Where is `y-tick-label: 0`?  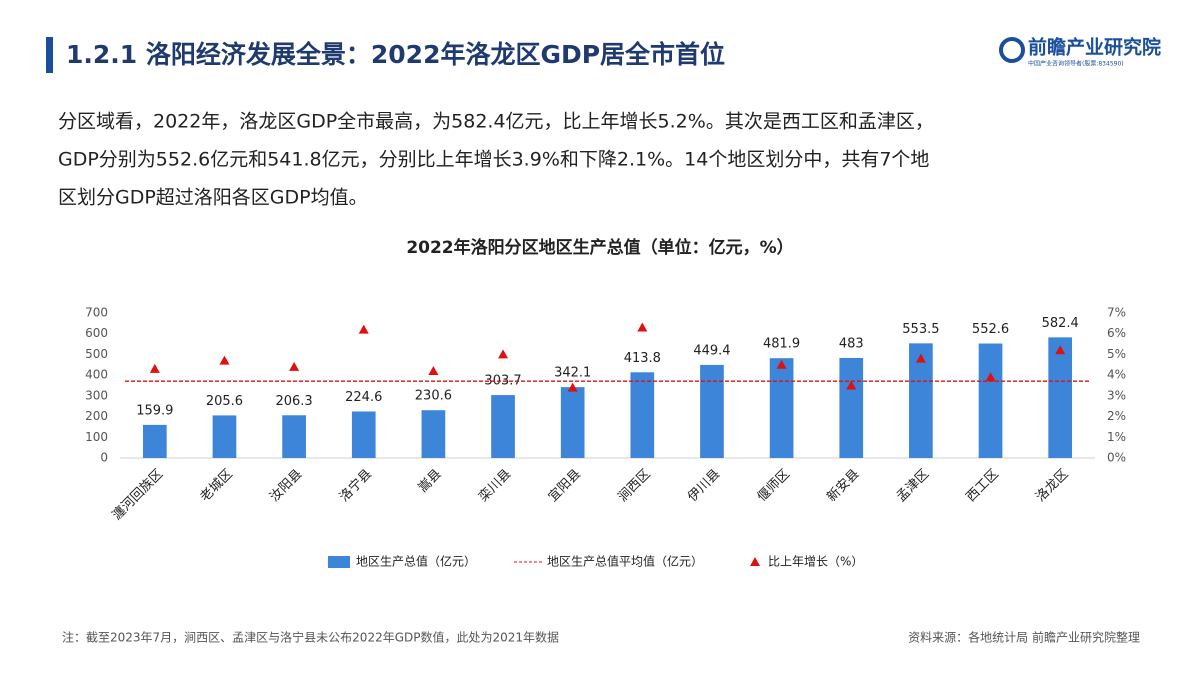 y-tick-label: 0 is located at coordinates (104, 458).